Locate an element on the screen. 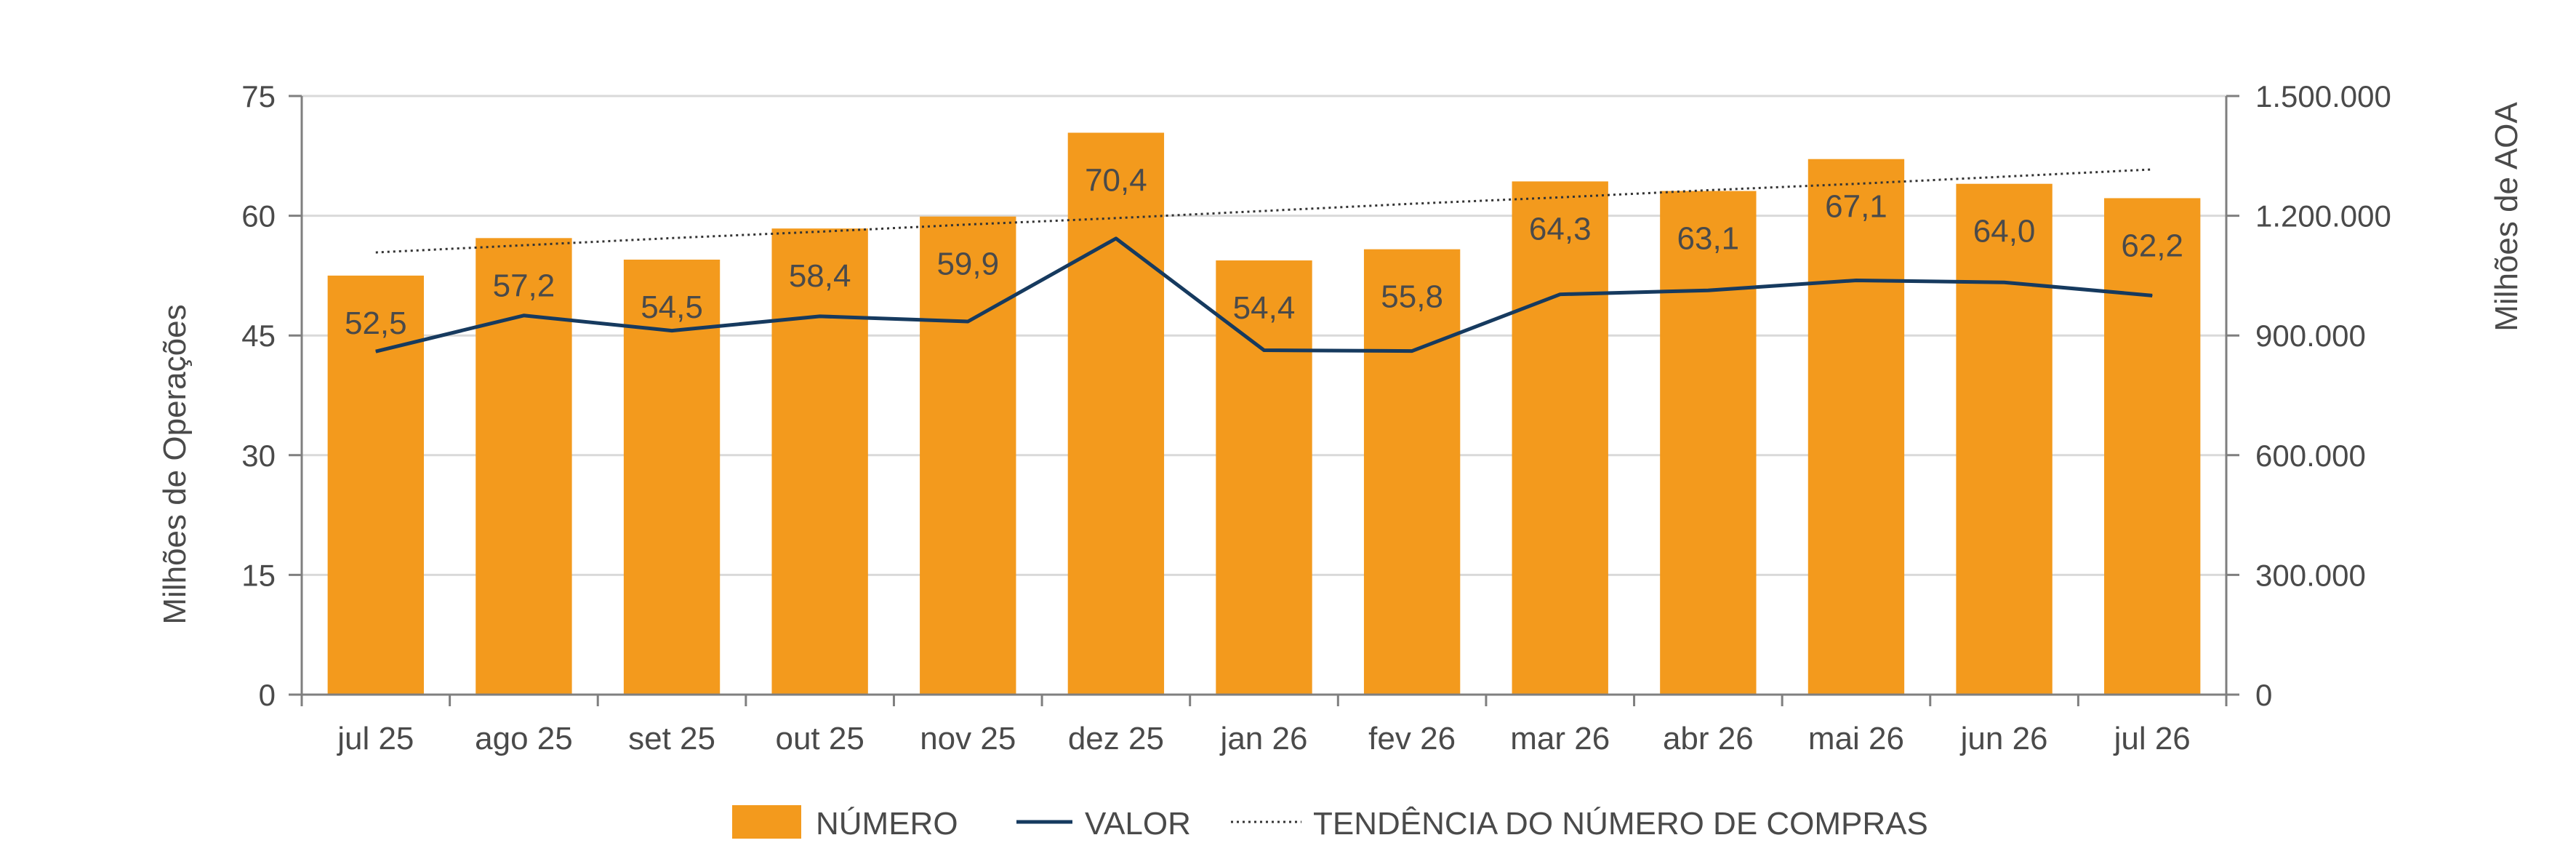  right-tick-label: 600.000 is located at coordinates (2310, 456).